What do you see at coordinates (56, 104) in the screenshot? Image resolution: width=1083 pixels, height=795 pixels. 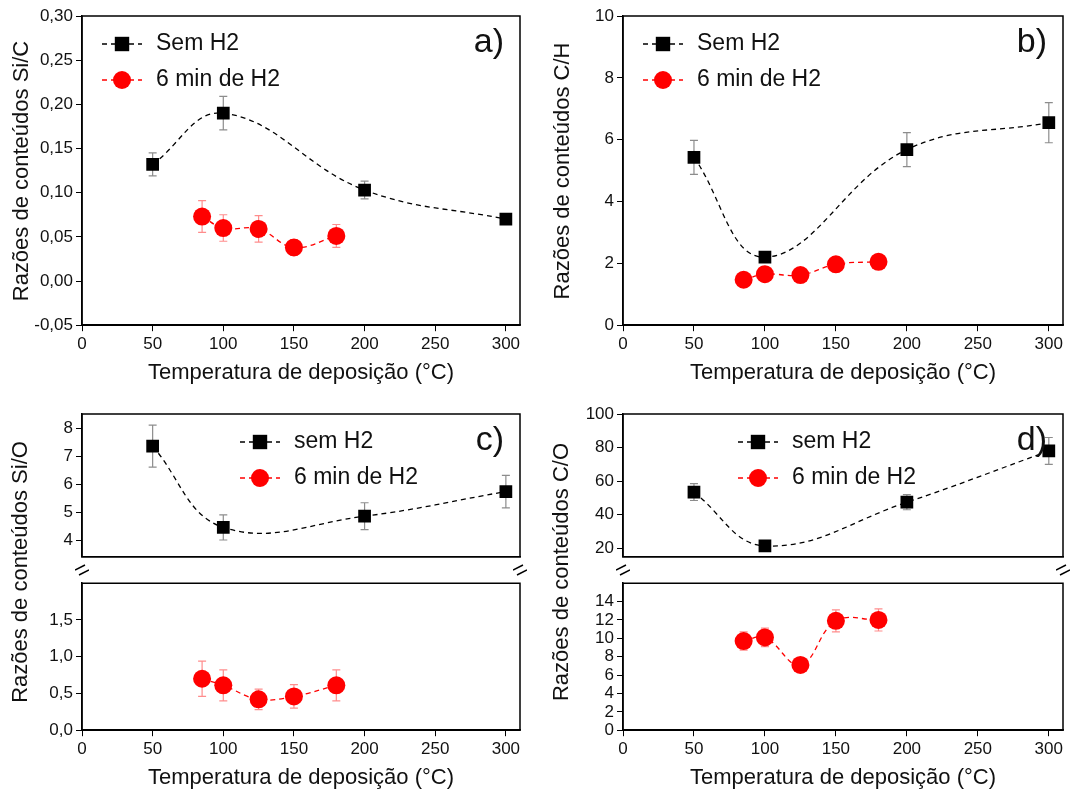 I see `y-tick-label: 0,20` at bounding box center [56, 104].